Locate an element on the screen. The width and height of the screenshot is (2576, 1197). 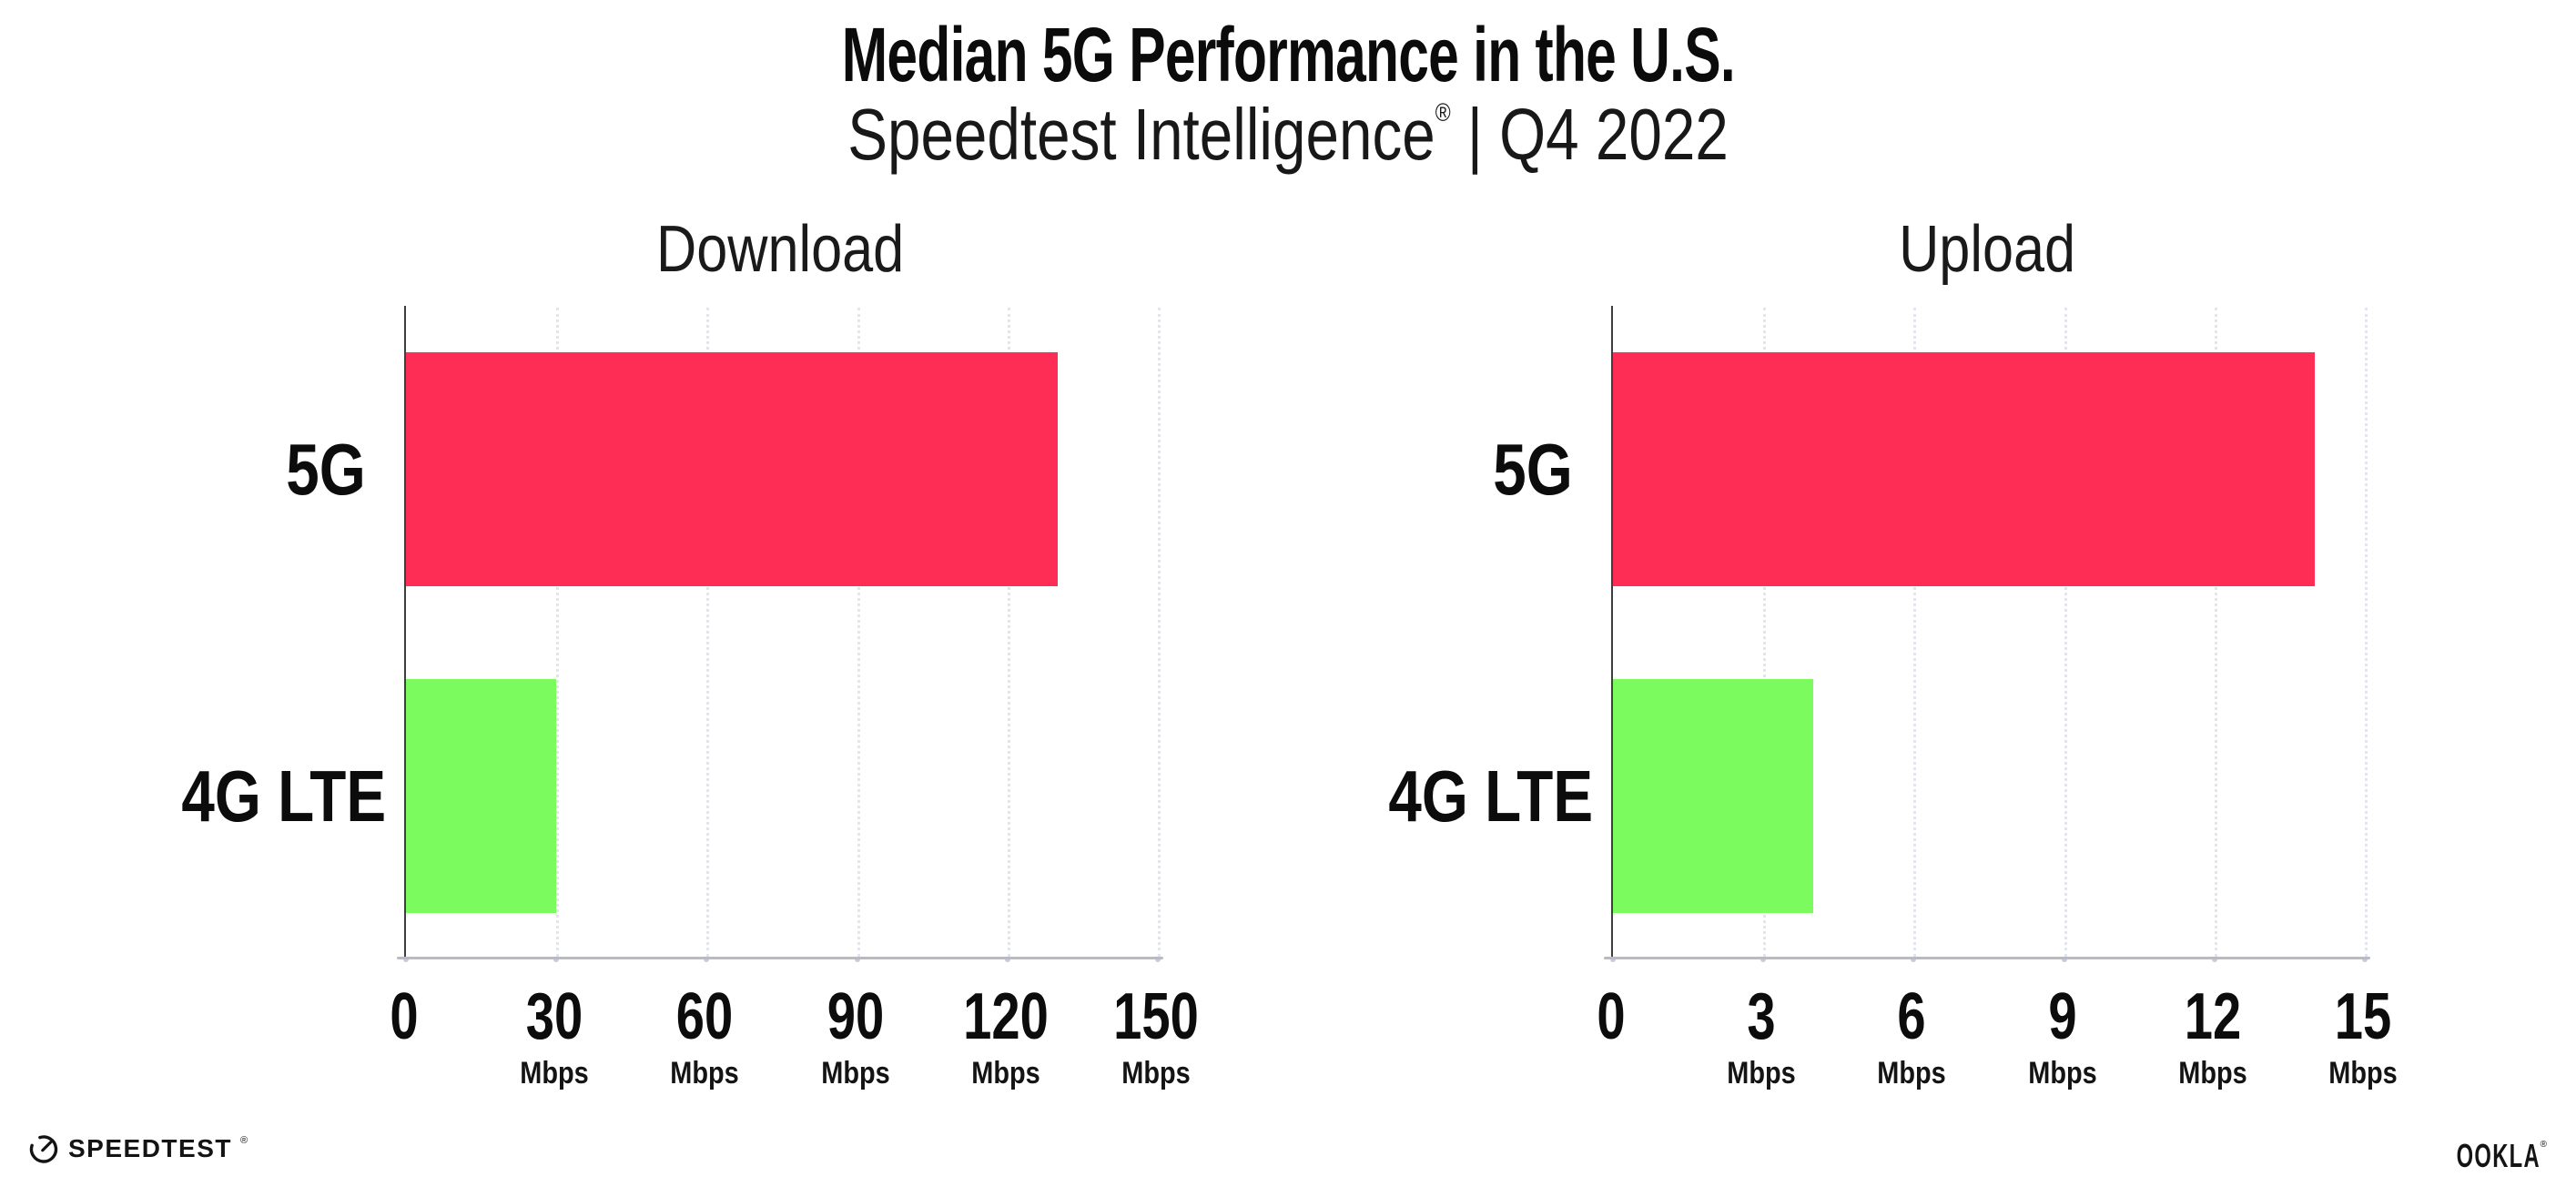
x-axis-ticks-download: 0 30 Mbps 60 Mbps 90 Mbps 120 Mbps 150 Mbps is located at coordinates (794, 1053).